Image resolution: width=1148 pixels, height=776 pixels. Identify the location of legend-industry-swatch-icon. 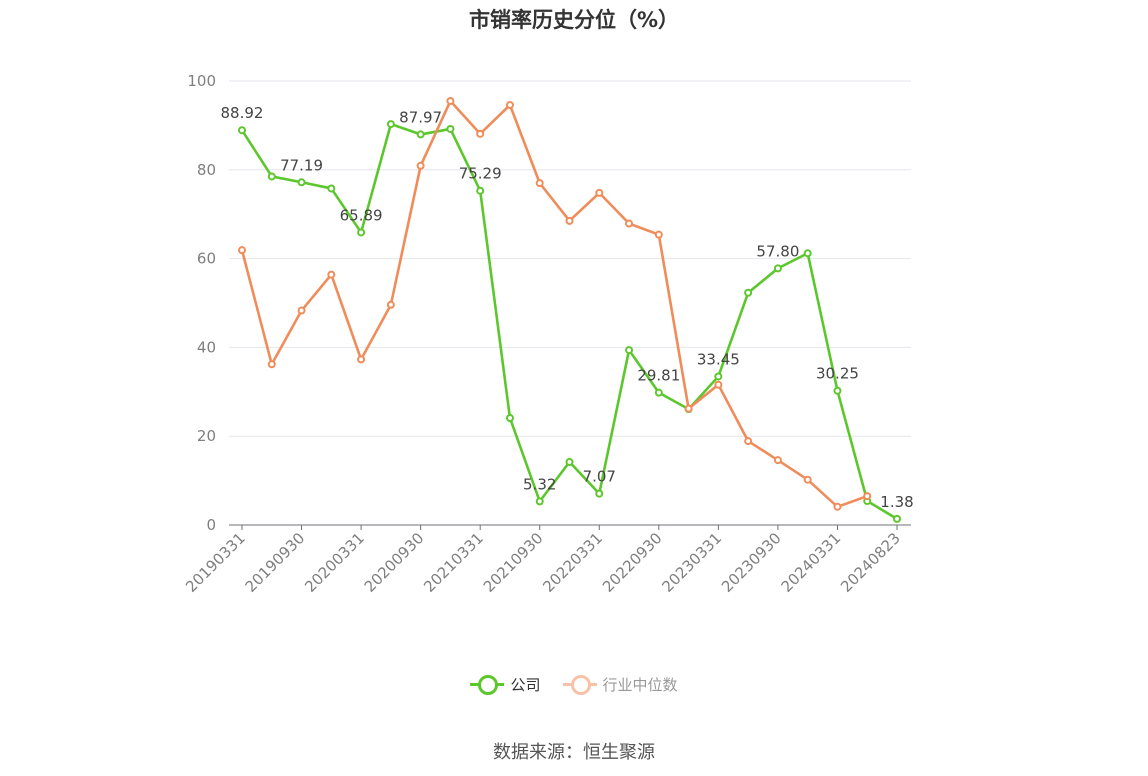
(579, 684).